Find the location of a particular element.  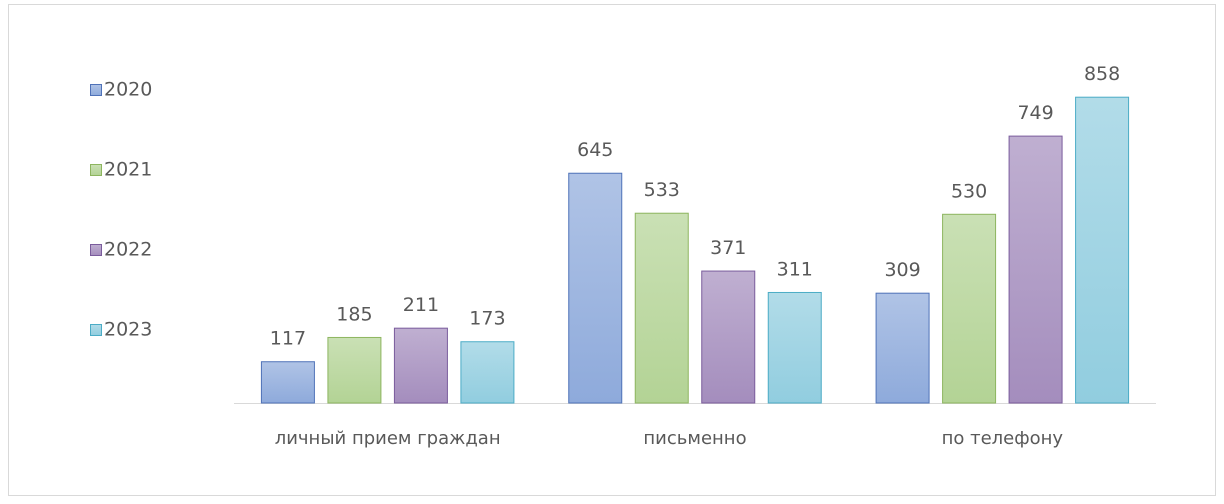

data-label: 311 is located at coordinates (795, 269).